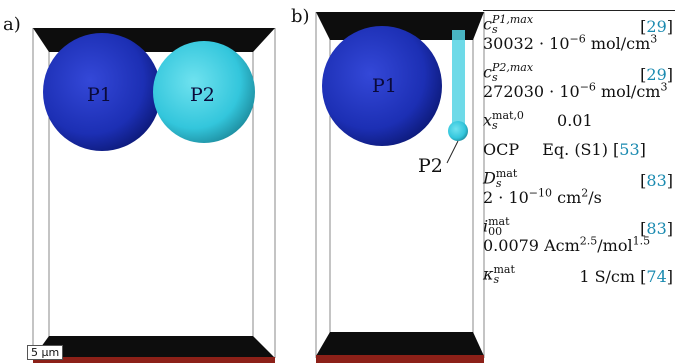 The width and height of the screenshot is (679, 363). What do you see at coordinates (300, 16) in the screenshot?
I see `panel-b-label: b)` at bounding box center [300, 16].